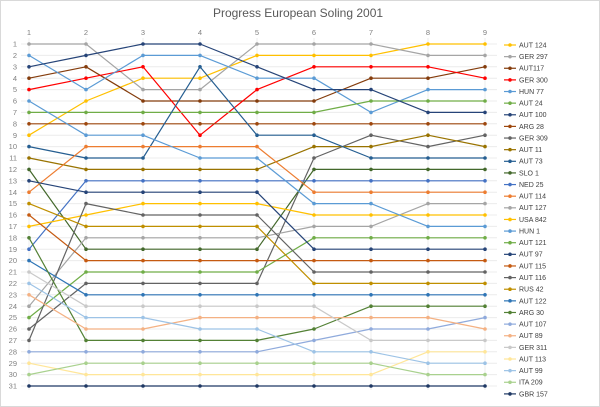 Image resolution: width=600 pixels, height=407 pixels. What do you see at coordinates (13, 374) in the screenshot?
I see `y-tick-label: 30` at bounding box center [13, 374].